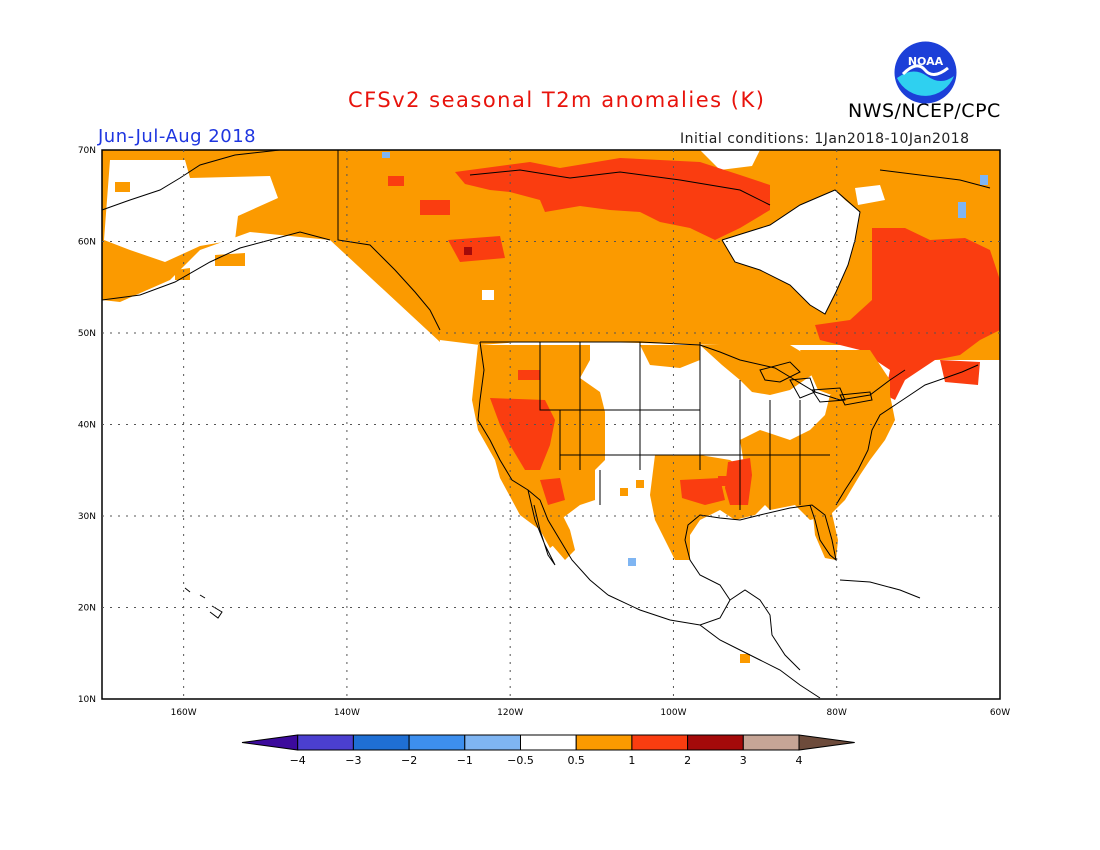  I want to click on latitude-label: 30N, so click(87, 517).